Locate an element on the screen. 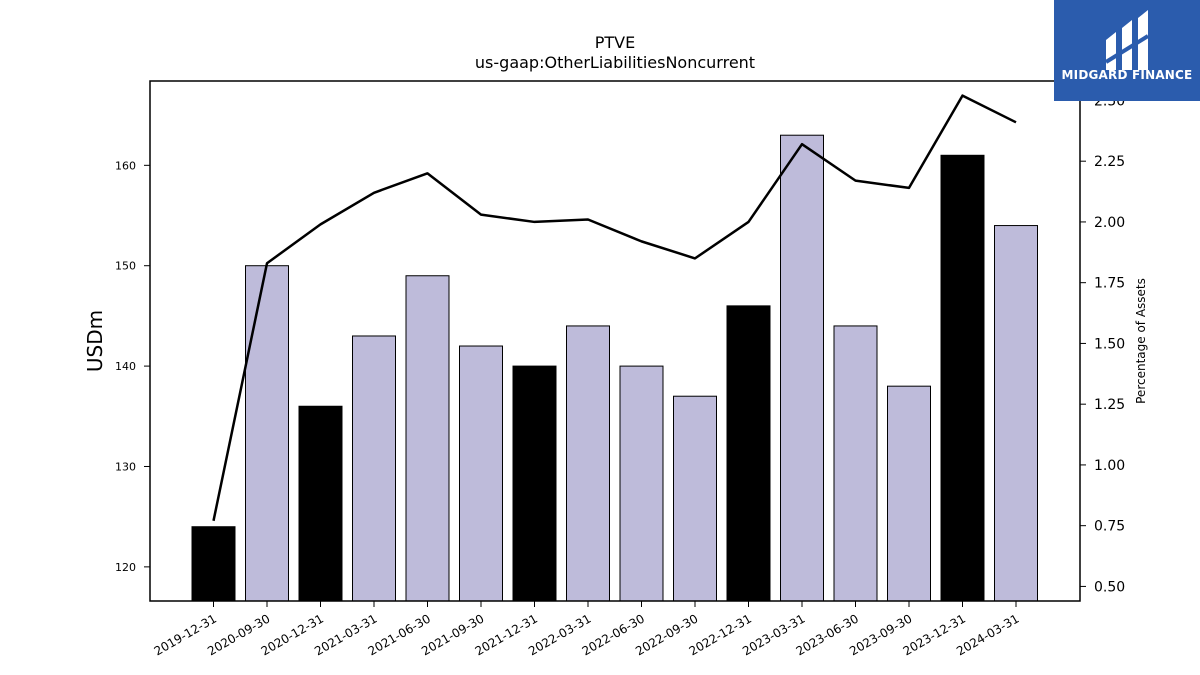 The height and width of the screenshot is (675, 1200). logo-mark-icon is located at coordinates (1127, 40).